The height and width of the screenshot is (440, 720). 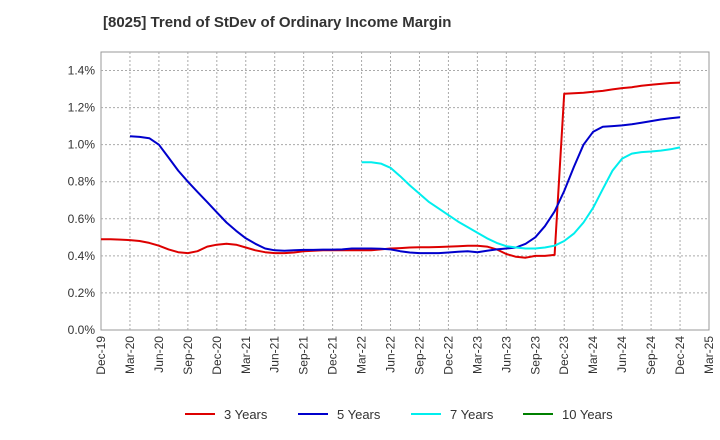 What do you see at coordinates (246, 414) in the screenshot?
I see `legend-label: 3 Years` at bounding box center [246, 414].